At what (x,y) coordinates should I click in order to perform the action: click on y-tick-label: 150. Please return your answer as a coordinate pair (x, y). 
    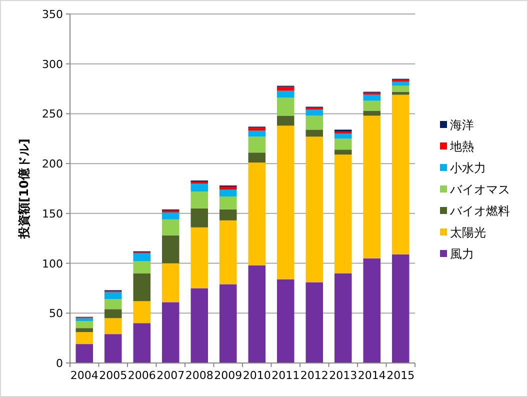
    Looking at the image, I should click on (52, 213).